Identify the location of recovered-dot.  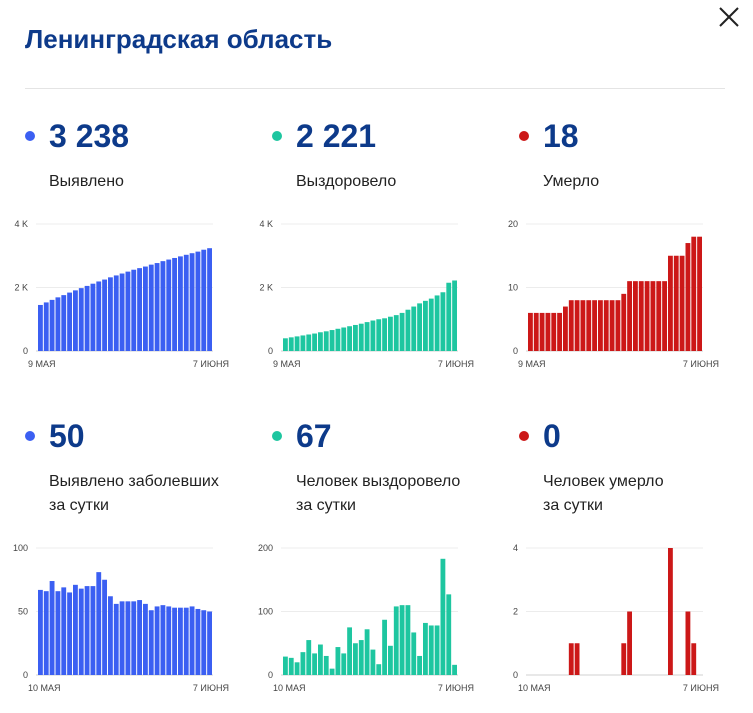
(277, 136).